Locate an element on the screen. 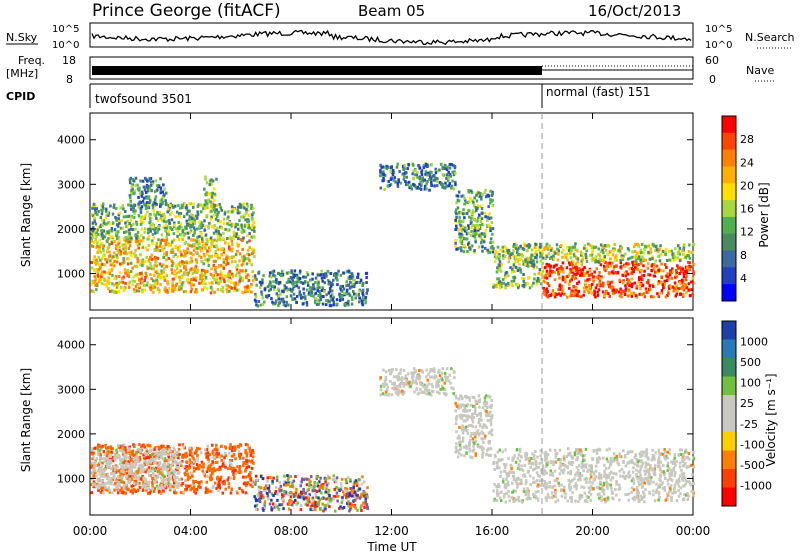  nsearch-tick-top: 10^5 is located at coordinates (718, 29).